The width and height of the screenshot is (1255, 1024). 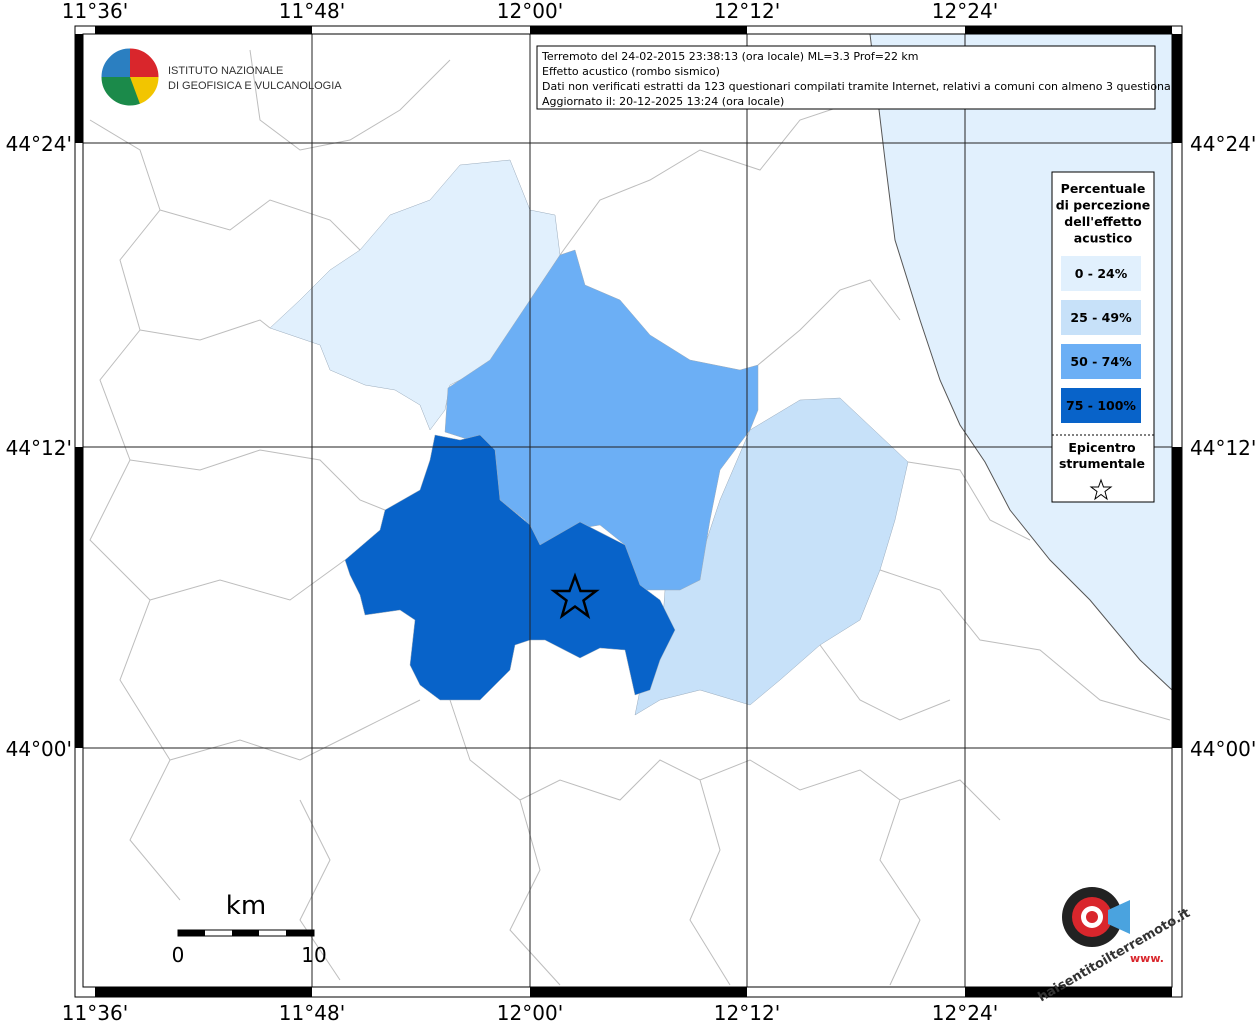 What do you see at coordinates (1102, 463) in the screenshot?
I see `legend-epicenter: strumentale` at bounding box center [1102, 463].